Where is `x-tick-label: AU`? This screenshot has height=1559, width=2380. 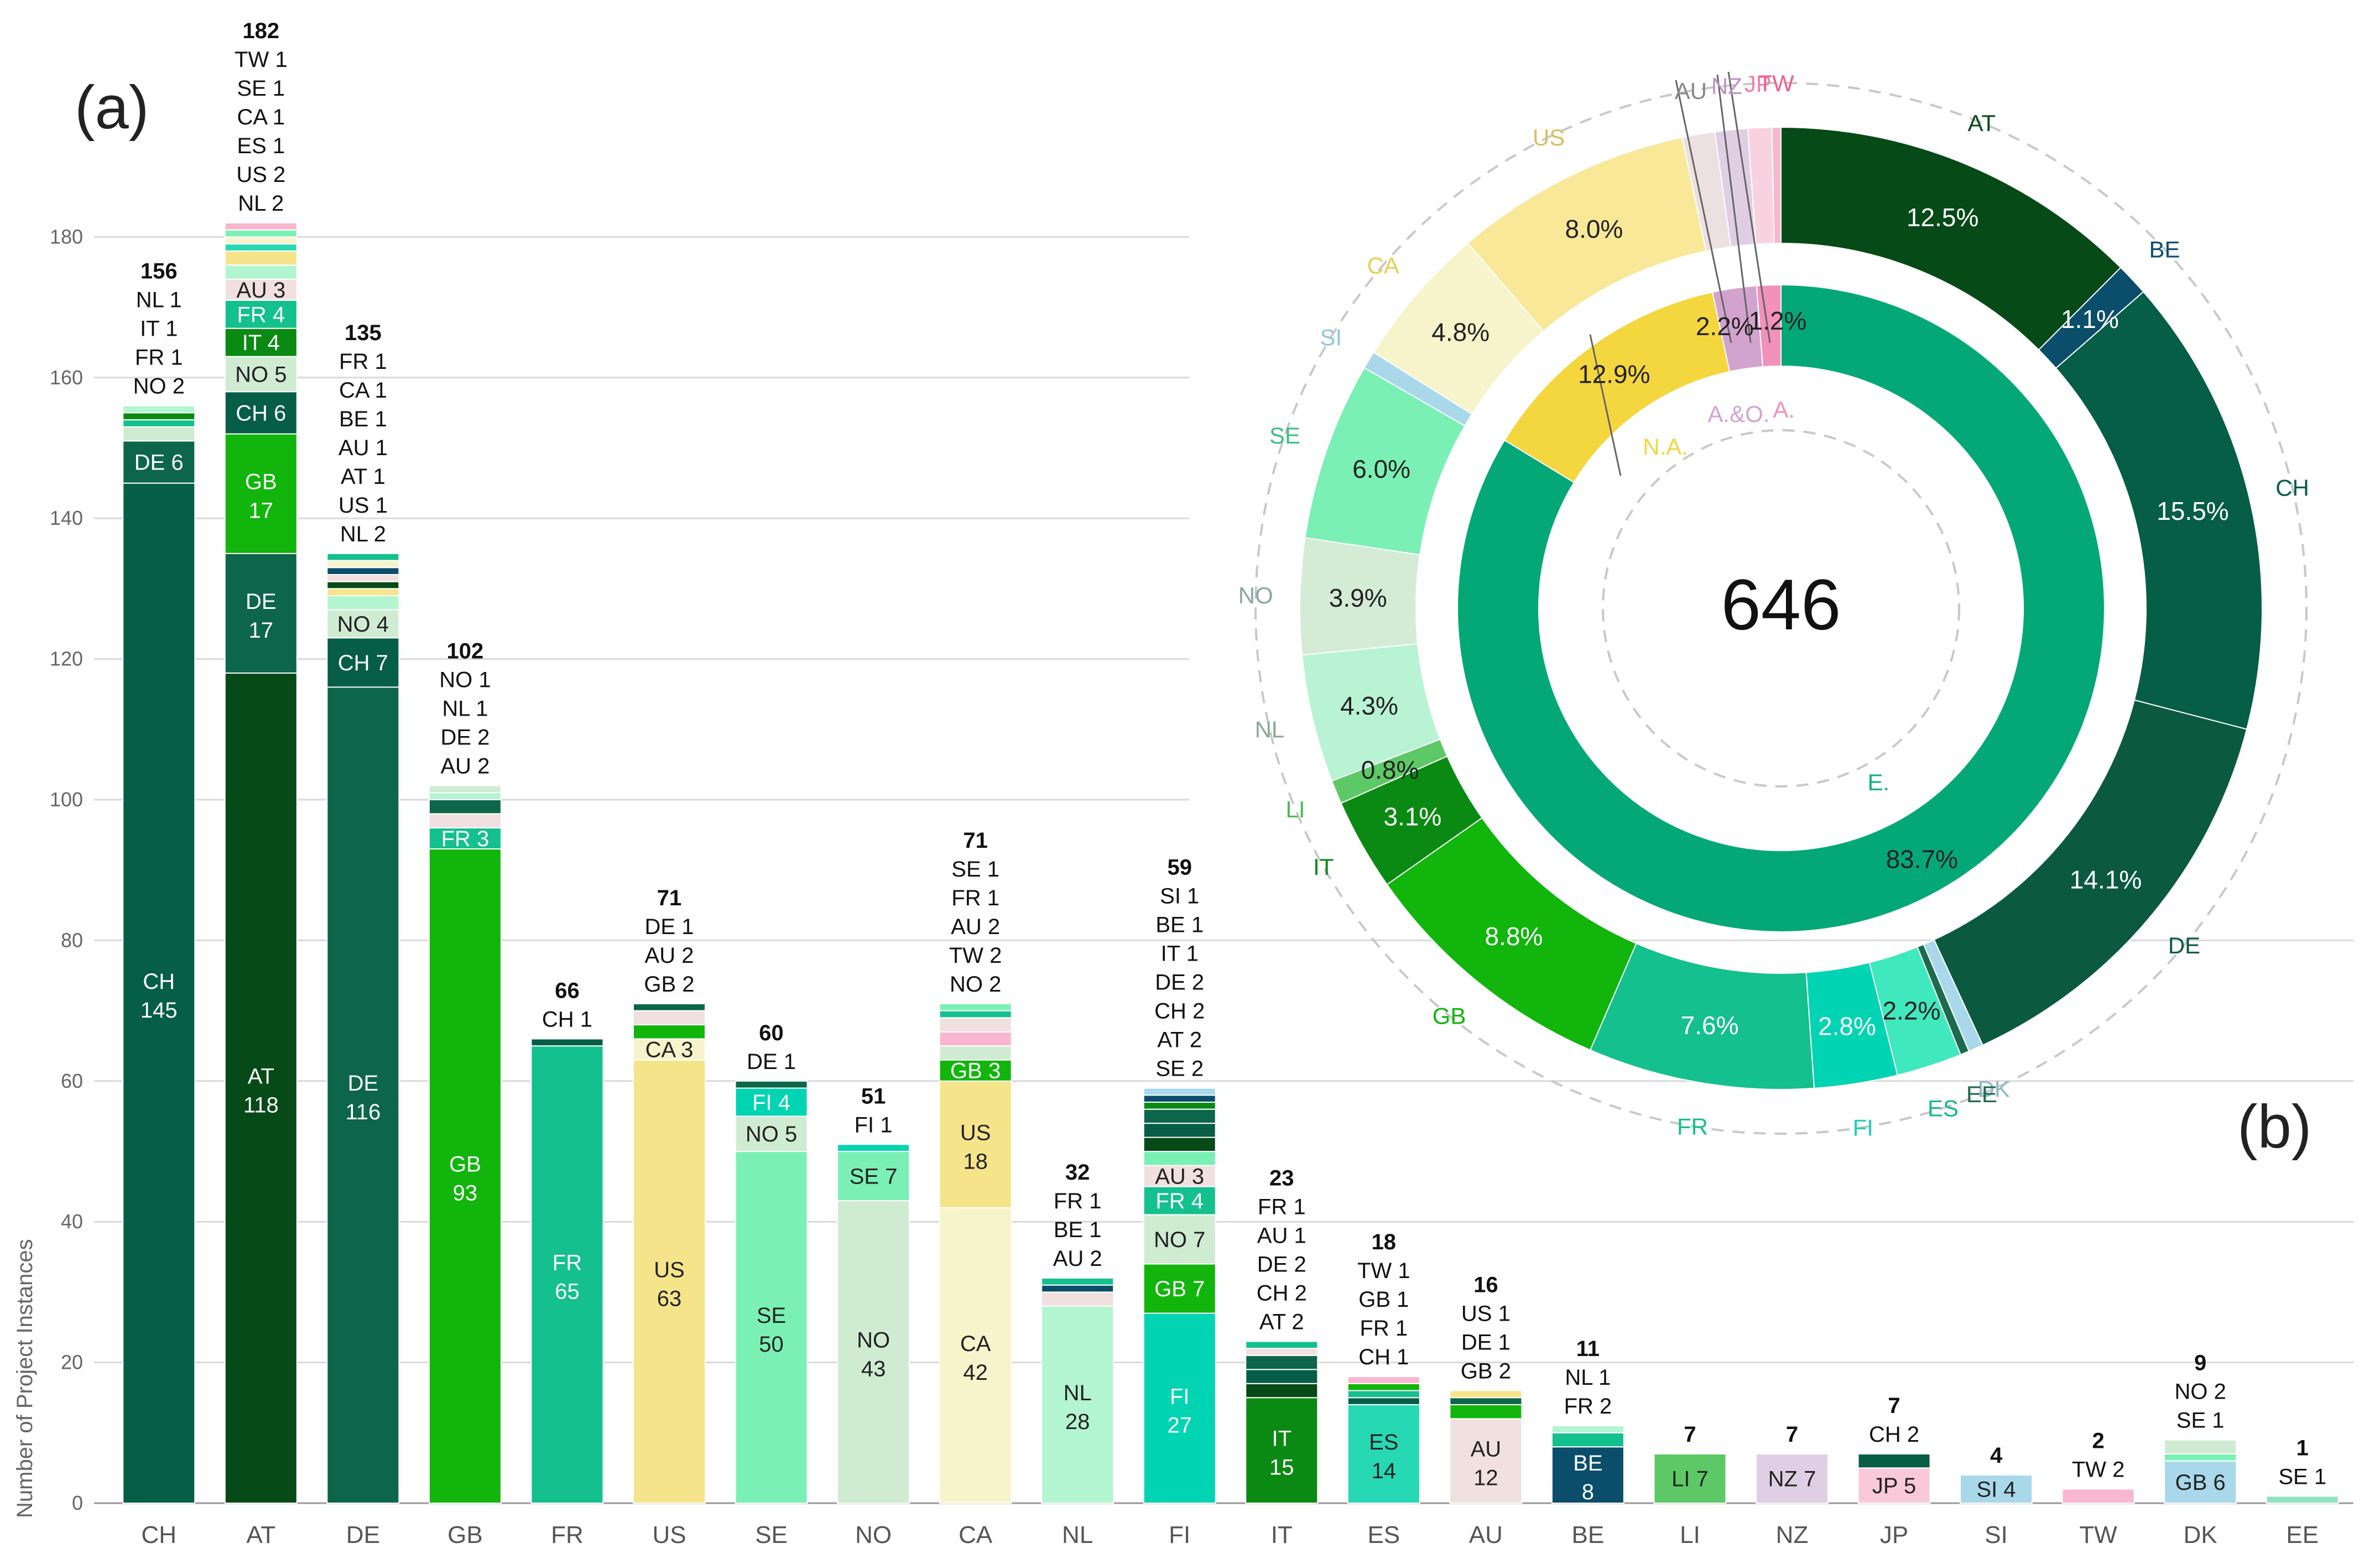
x-tick-label: AU is located at coordinates (1486, 1534).